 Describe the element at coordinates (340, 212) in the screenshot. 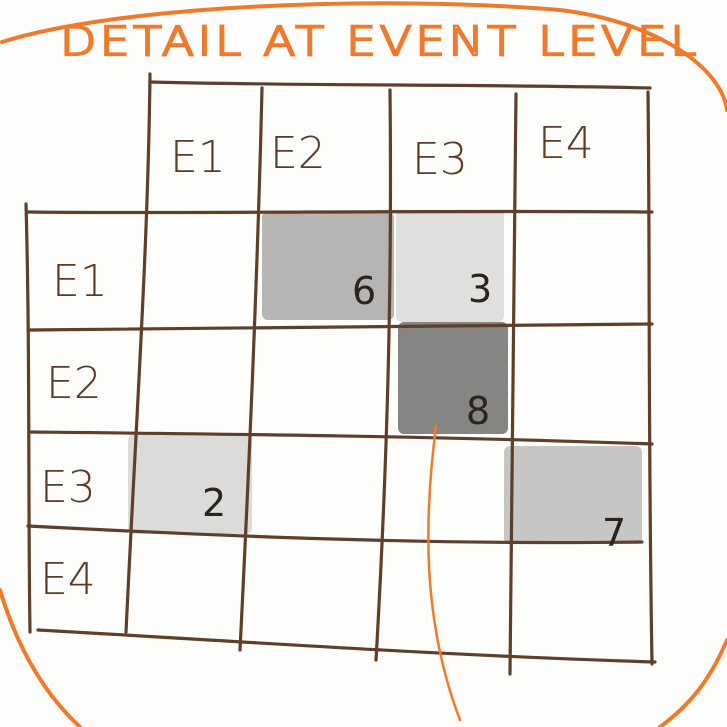

I see `grid-line-row-header-top` at that location.